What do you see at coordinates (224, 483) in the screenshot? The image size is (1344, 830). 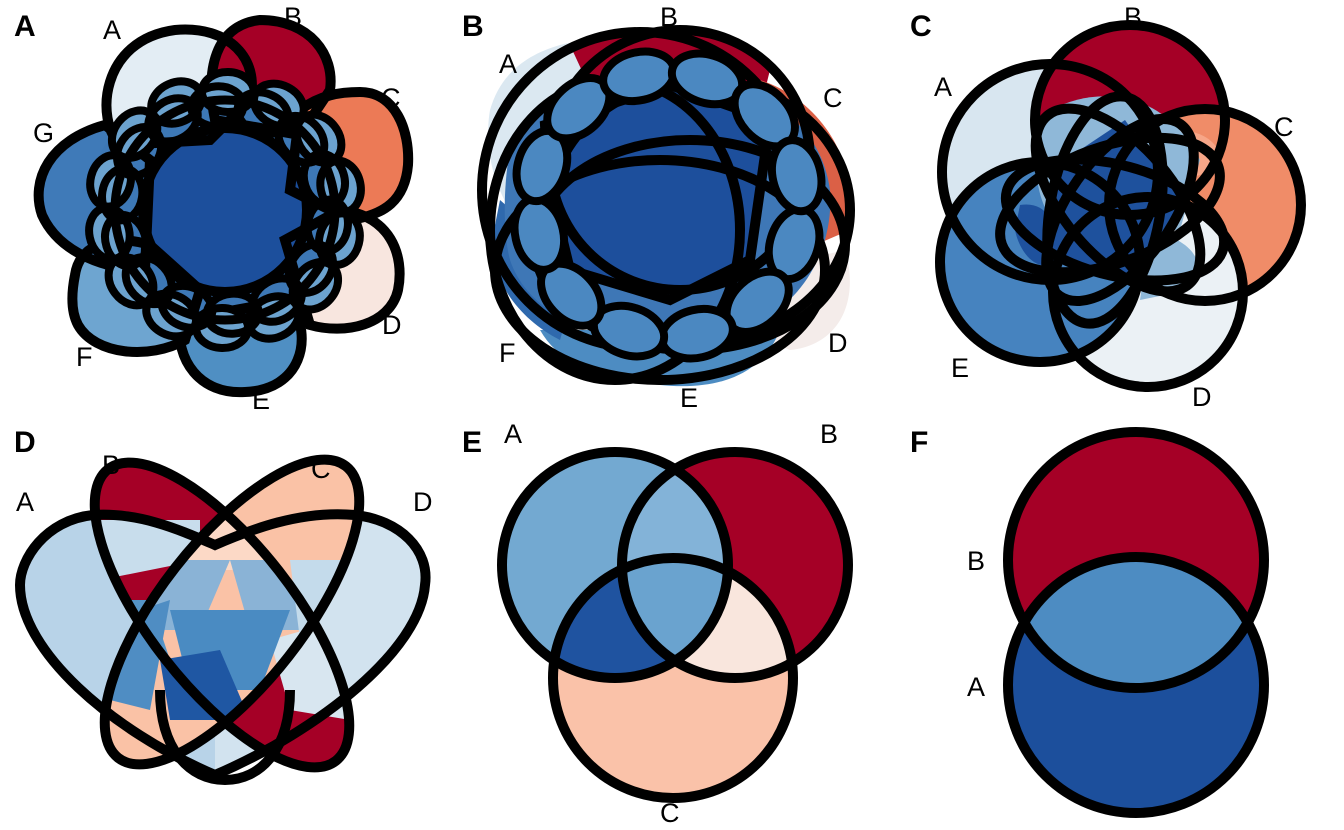 I see `panel-d-set-labels: A B C D` at bounding box center [224, 483].